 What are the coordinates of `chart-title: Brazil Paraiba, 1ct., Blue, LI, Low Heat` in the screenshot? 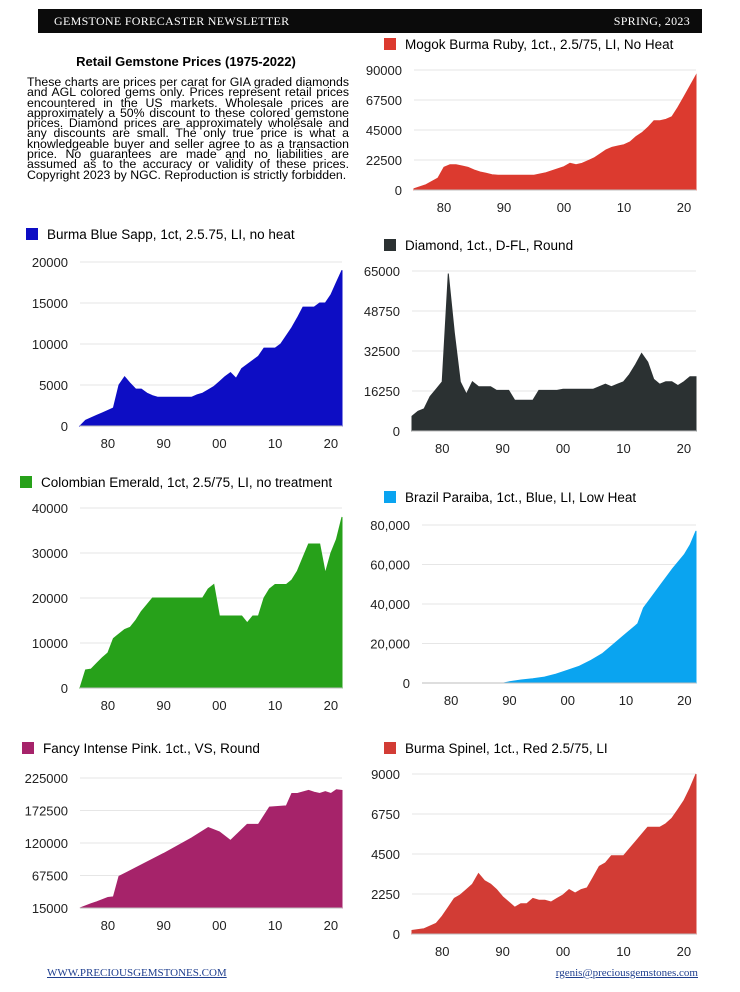 It's located at (510, 497).